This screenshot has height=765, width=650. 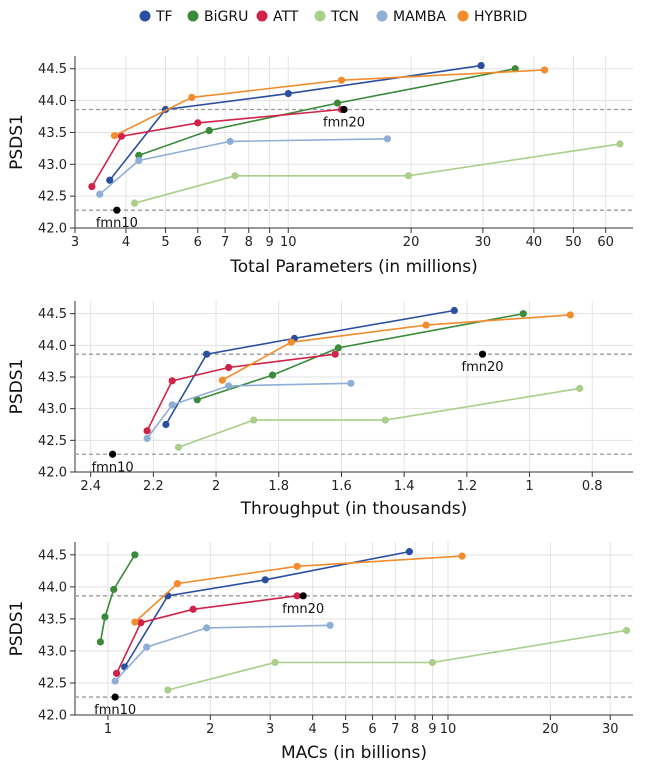 What do you see at coordinates (467, 486) in the screenshot?
I see `x-tick-label: 1.2` at bounding box center [467, 486].